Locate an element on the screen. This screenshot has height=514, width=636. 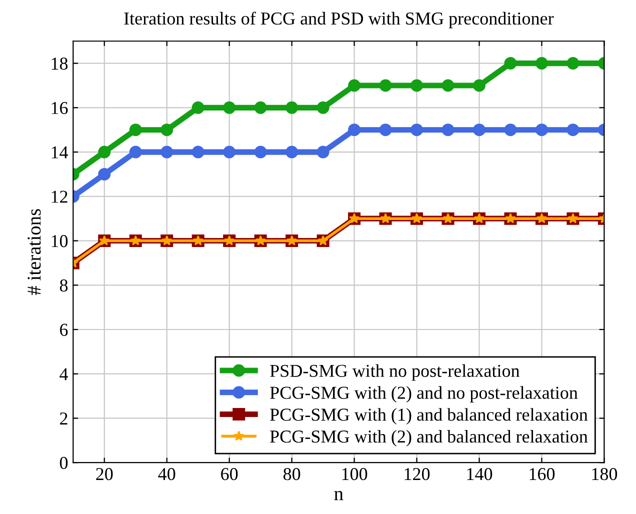
legend-label: PCG-SMG with (2) and balanced relaxation is located at coordinates (429, 438).